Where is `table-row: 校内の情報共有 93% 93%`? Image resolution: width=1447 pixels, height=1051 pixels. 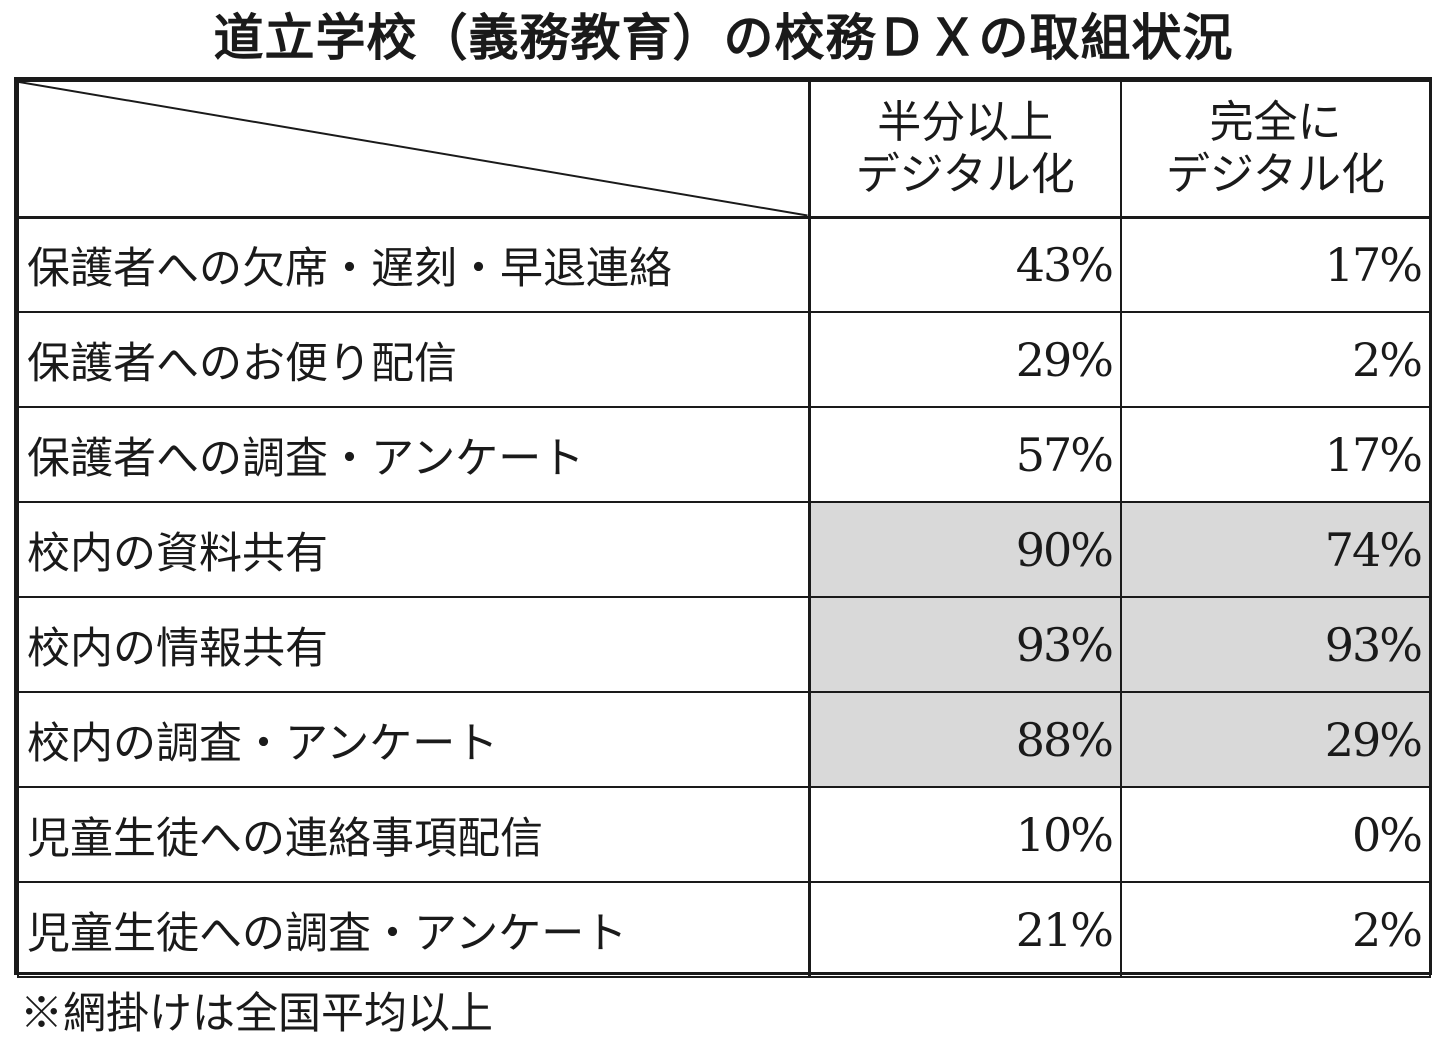 table-row: 校内の情報共有 93% 93% is located at coordinates (724, 644).